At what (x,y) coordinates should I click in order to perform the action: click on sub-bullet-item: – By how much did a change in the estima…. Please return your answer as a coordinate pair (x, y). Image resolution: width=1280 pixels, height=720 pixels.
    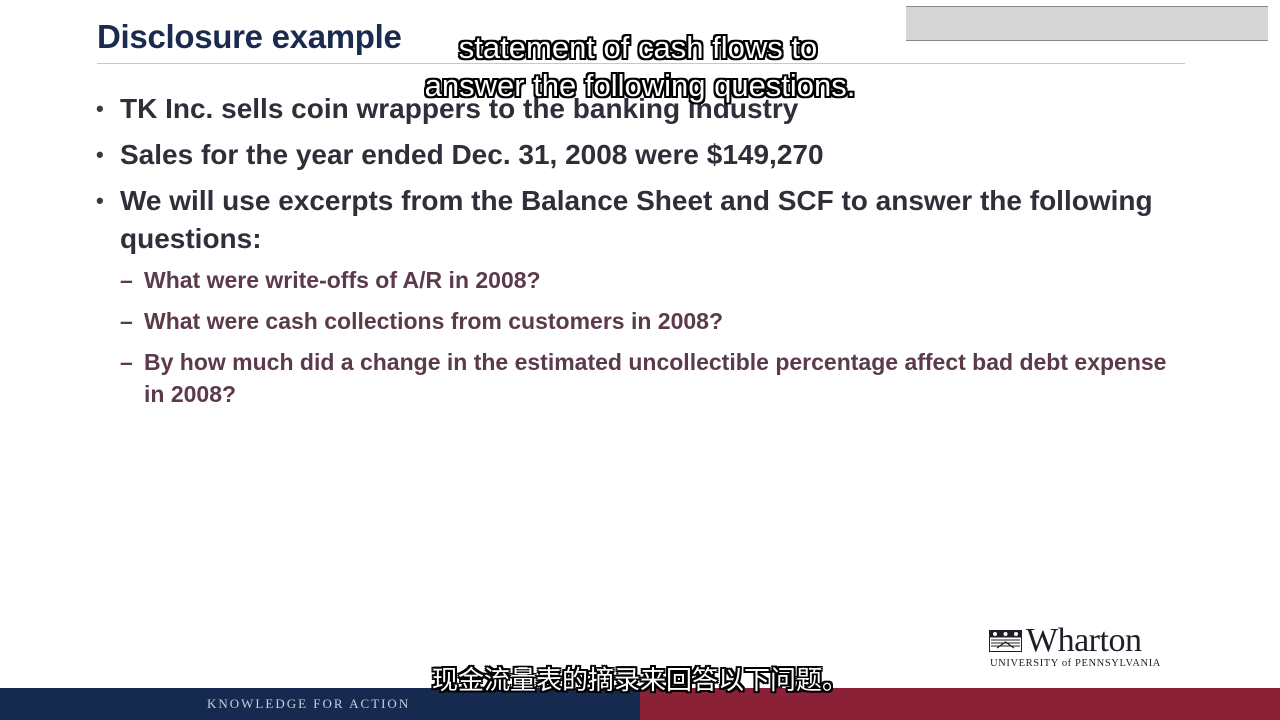
    Looking at the image, I should click on (650, 378).